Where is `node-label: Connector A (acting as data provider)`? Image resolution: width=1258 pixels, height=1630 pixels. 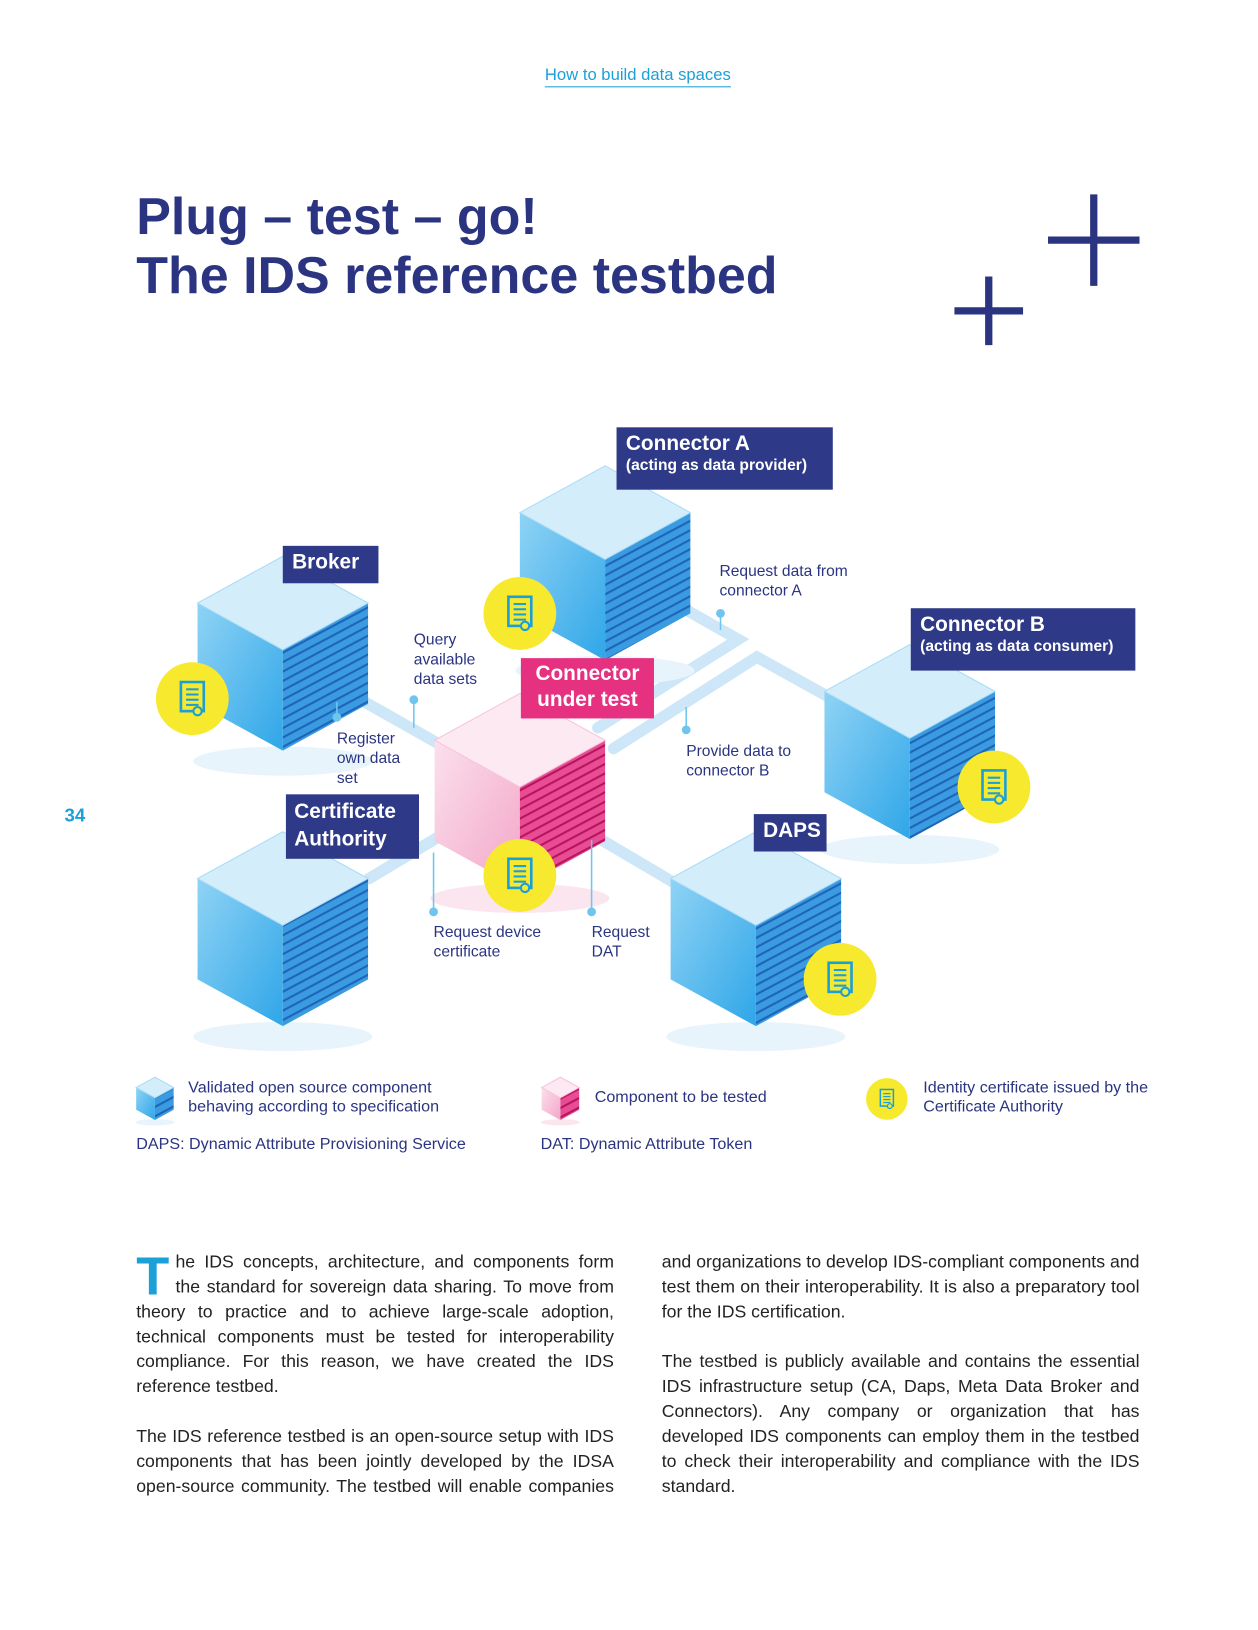 node-label: Connector A (acting as data provider) is located at coordinates (724, 458).